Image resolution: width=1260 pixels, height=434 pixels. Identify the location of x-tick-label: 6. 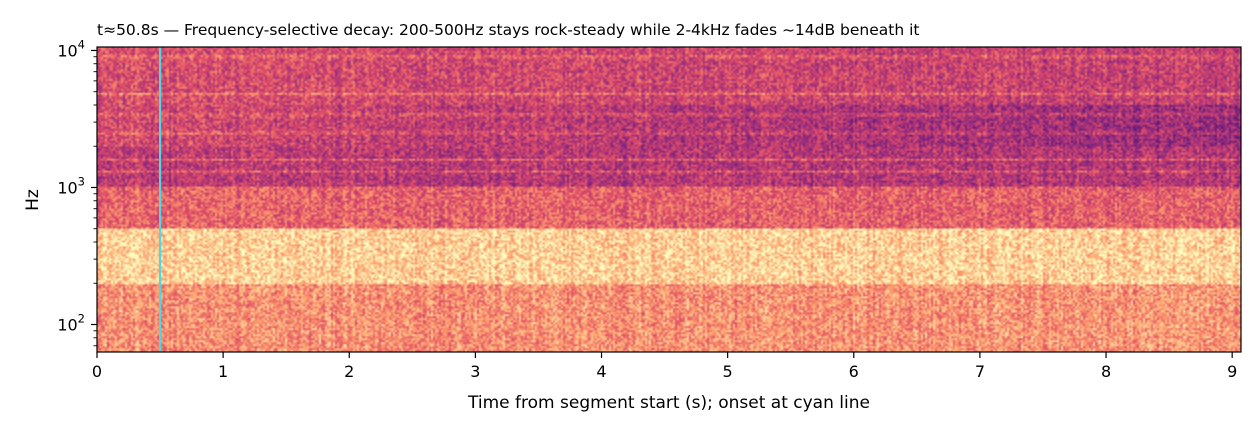
(854, 371).